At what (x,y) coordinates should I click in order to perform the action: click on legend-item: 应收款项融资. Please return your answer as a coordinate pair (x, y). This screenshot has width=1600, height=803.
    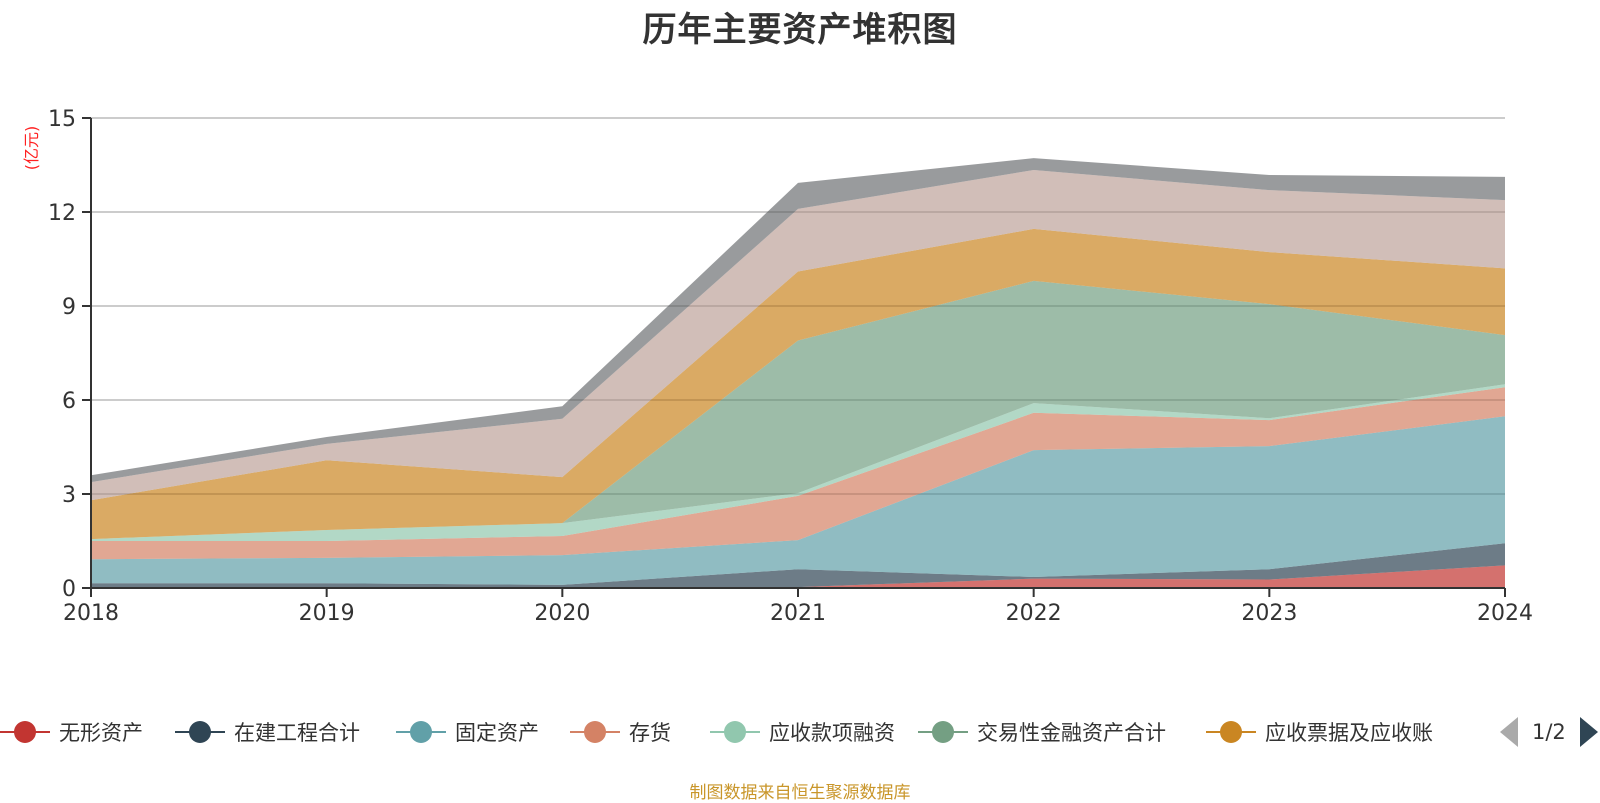
    Looking at the image, I should click on (802, 732).